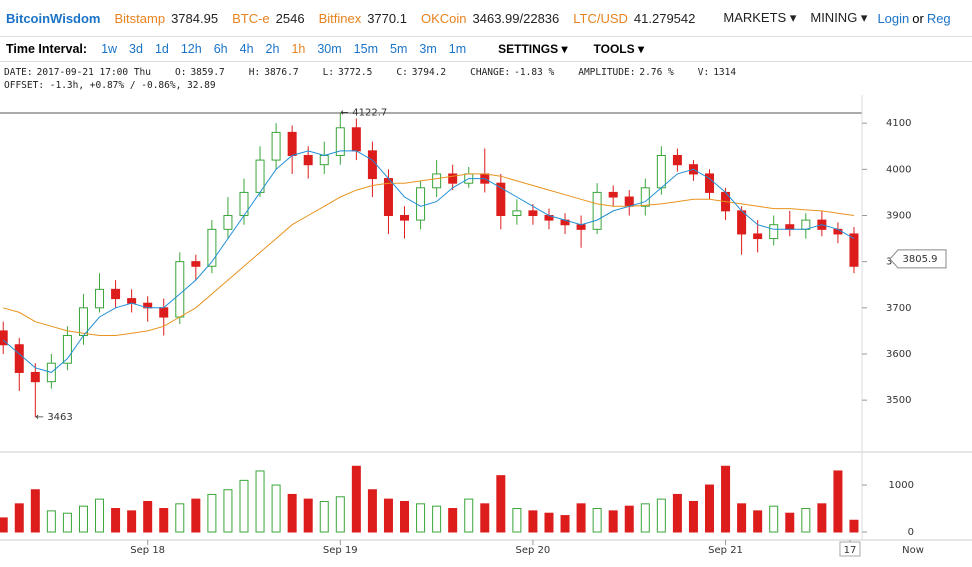 The width and height of the screenshot is (972, 567). I want to click on login-link: Login, so click(893, 18).